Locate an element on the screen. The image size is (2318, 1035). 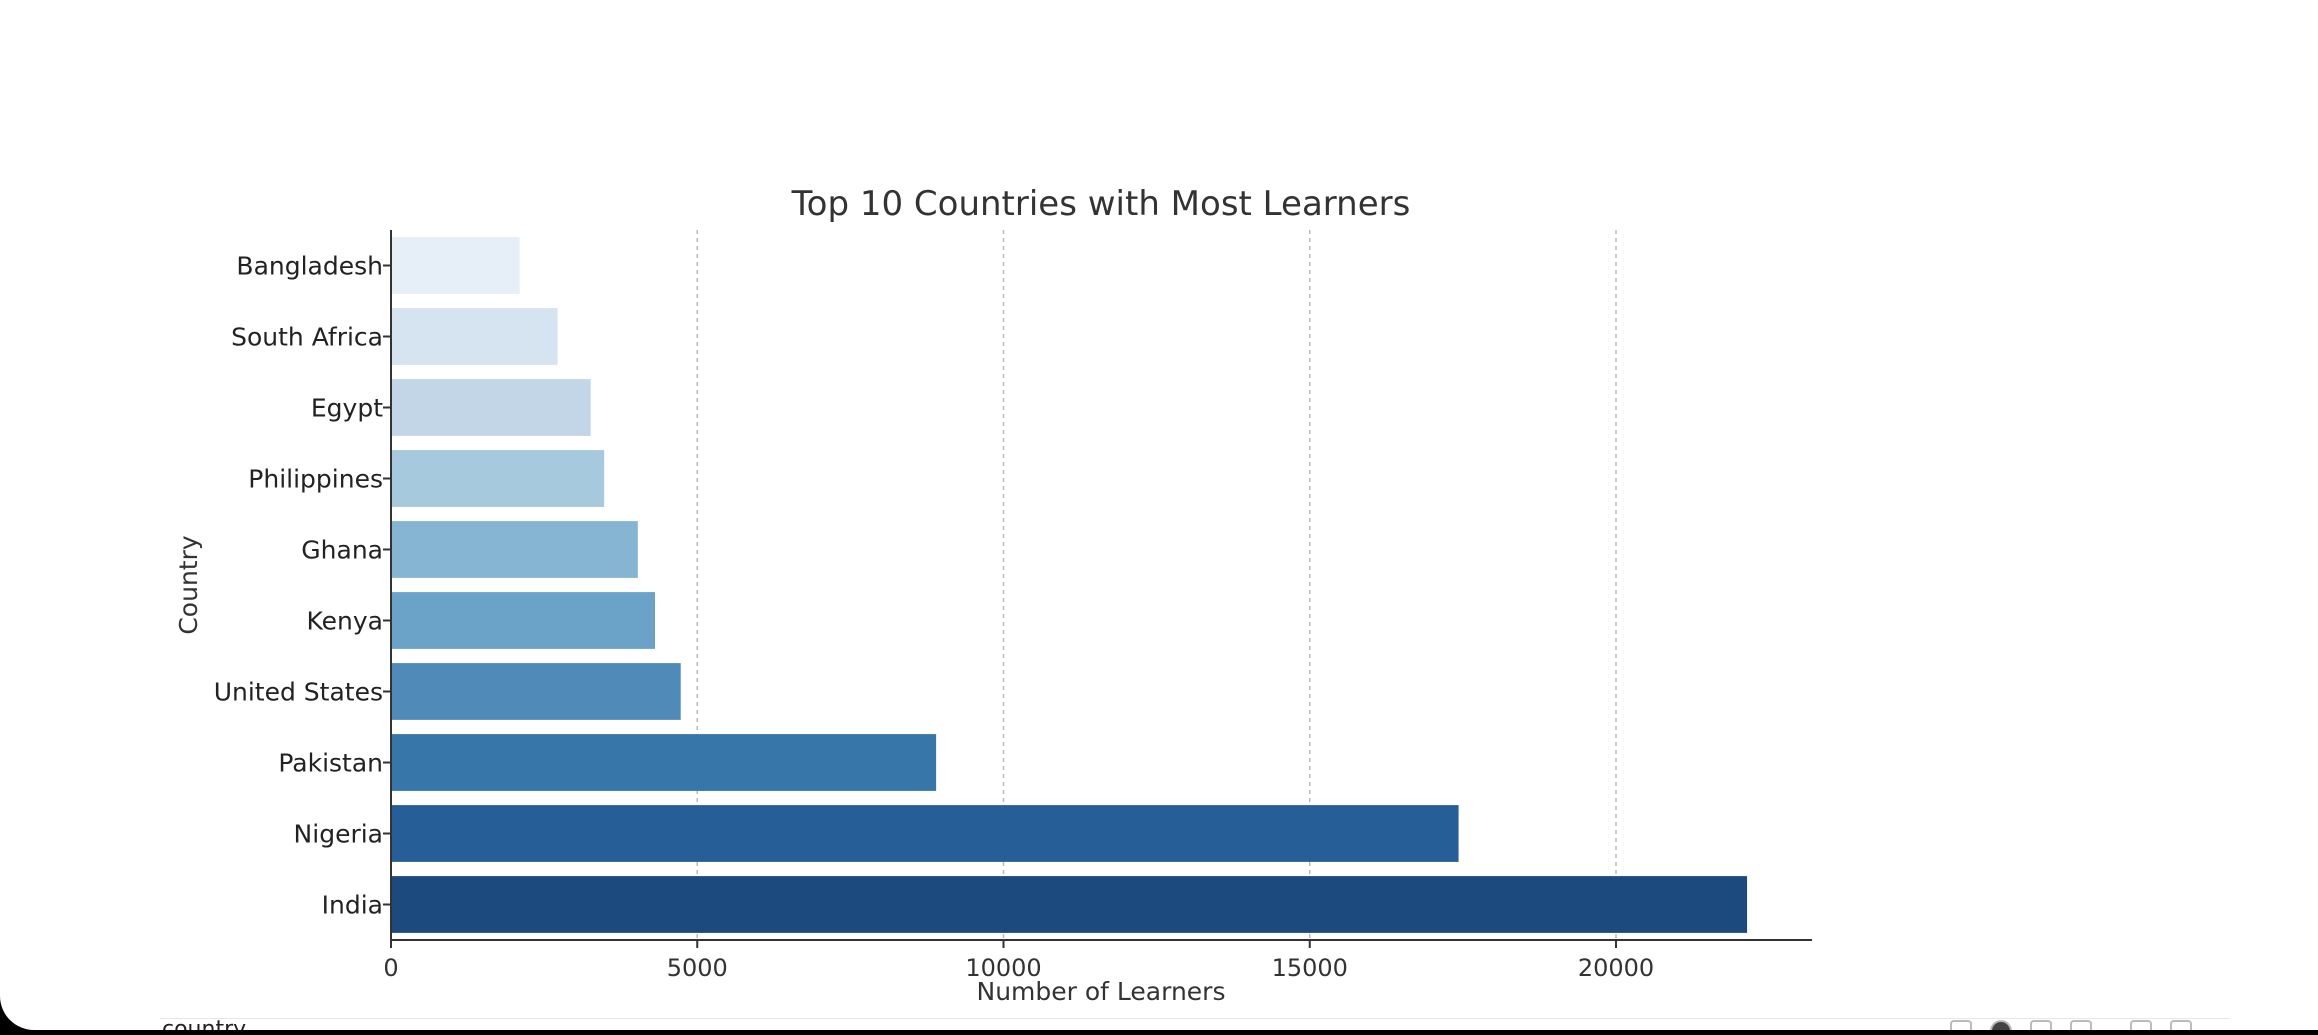
y-tick-label: Egypt is located at coordinates (347, 408).